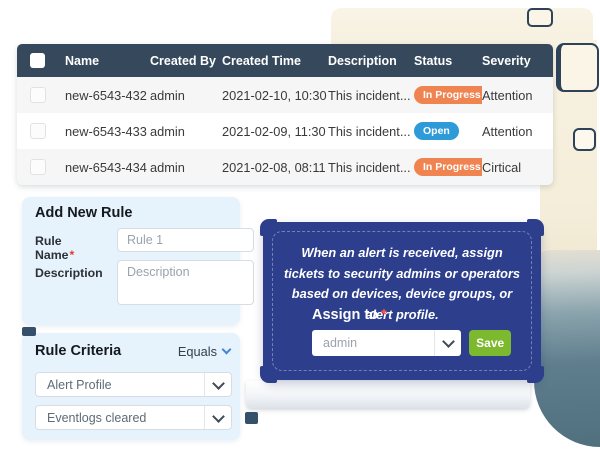  What do you see at coordinates (37, 60) in the screenshot?
I see `select-all-checkbox` at bounding box center [37, 60].